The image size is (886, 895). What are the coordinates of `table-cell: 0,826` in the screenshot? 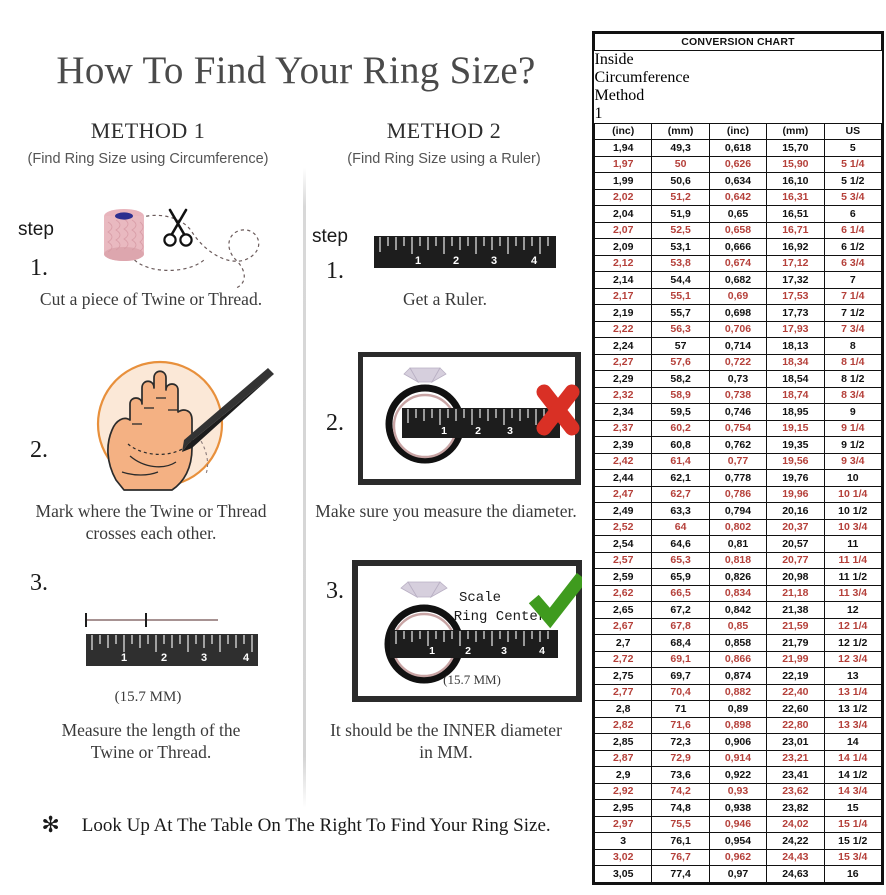 It's located at (738, 577).